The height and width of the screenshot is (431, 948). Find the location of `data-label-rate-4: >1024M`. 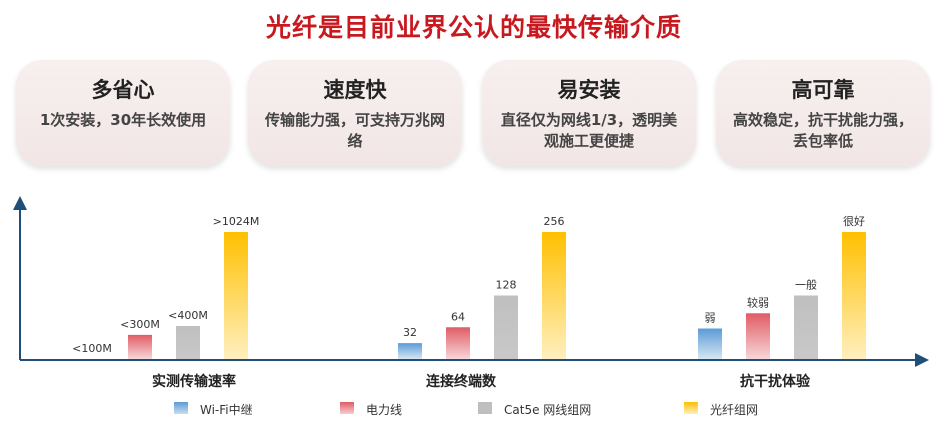

data-label-rate-4: >1024M is located at coordinates (236, 221).